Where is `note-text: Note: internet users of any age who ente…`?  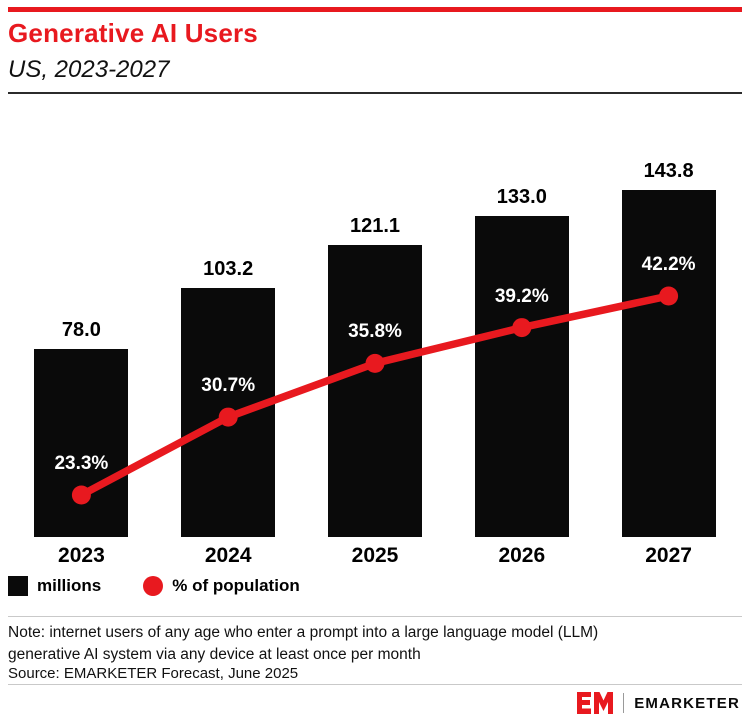
note-text: Note: internet users of any age who ente… is located at coordinates (303, 644).